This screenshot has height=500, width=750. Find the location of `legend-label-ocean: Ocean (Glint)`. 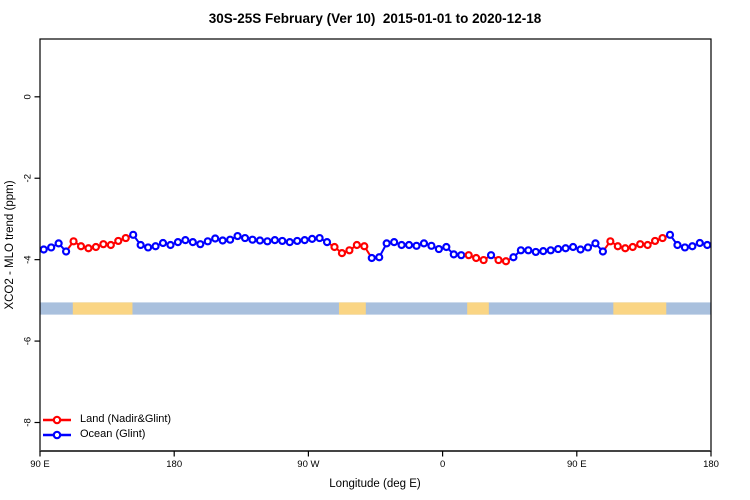

legend-label-ocean: Ocean (Glint) is located at coordinates (113, 434).